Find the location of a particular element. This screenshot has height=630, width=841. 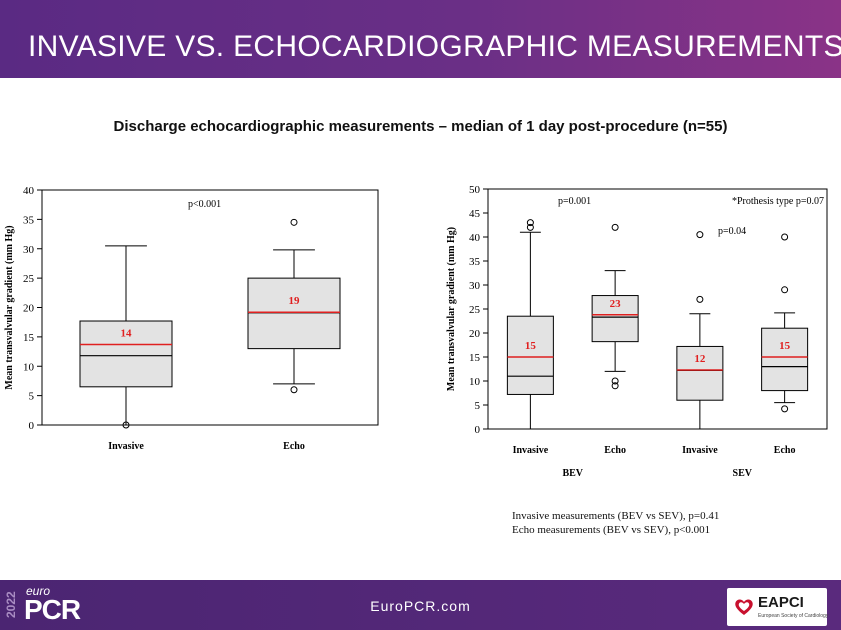

footer-url: EuroPCR.com is located at coordinates (420, 606).